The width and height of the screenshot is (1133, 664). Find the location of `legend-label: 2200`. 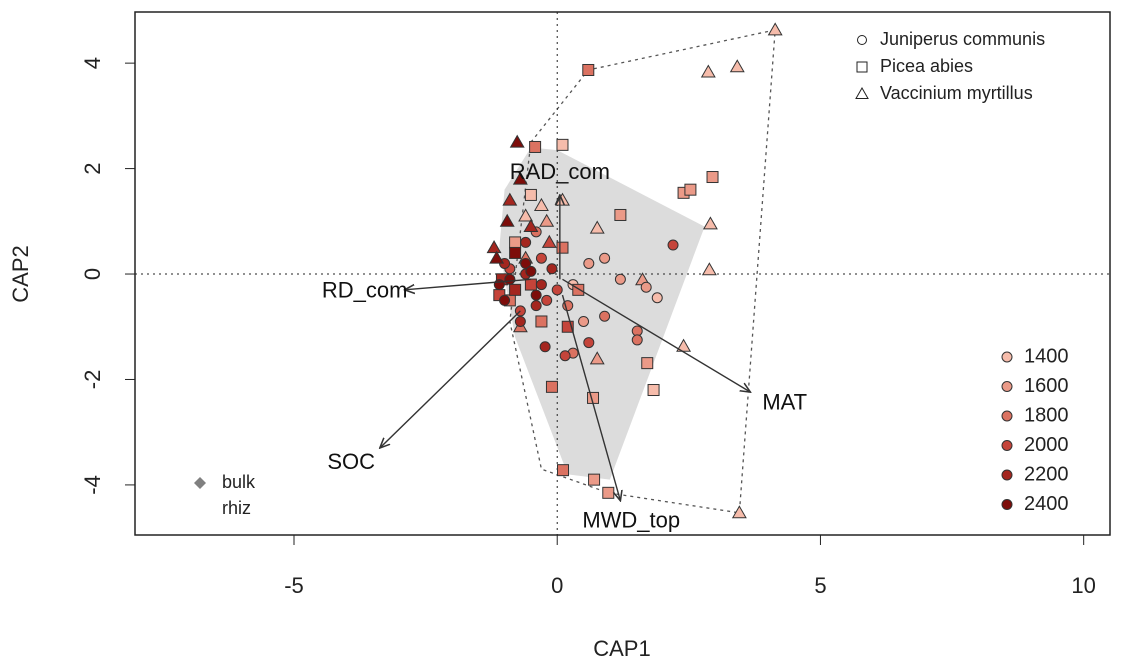

legend-label: 2200 is located at coordinates (1046, 474).